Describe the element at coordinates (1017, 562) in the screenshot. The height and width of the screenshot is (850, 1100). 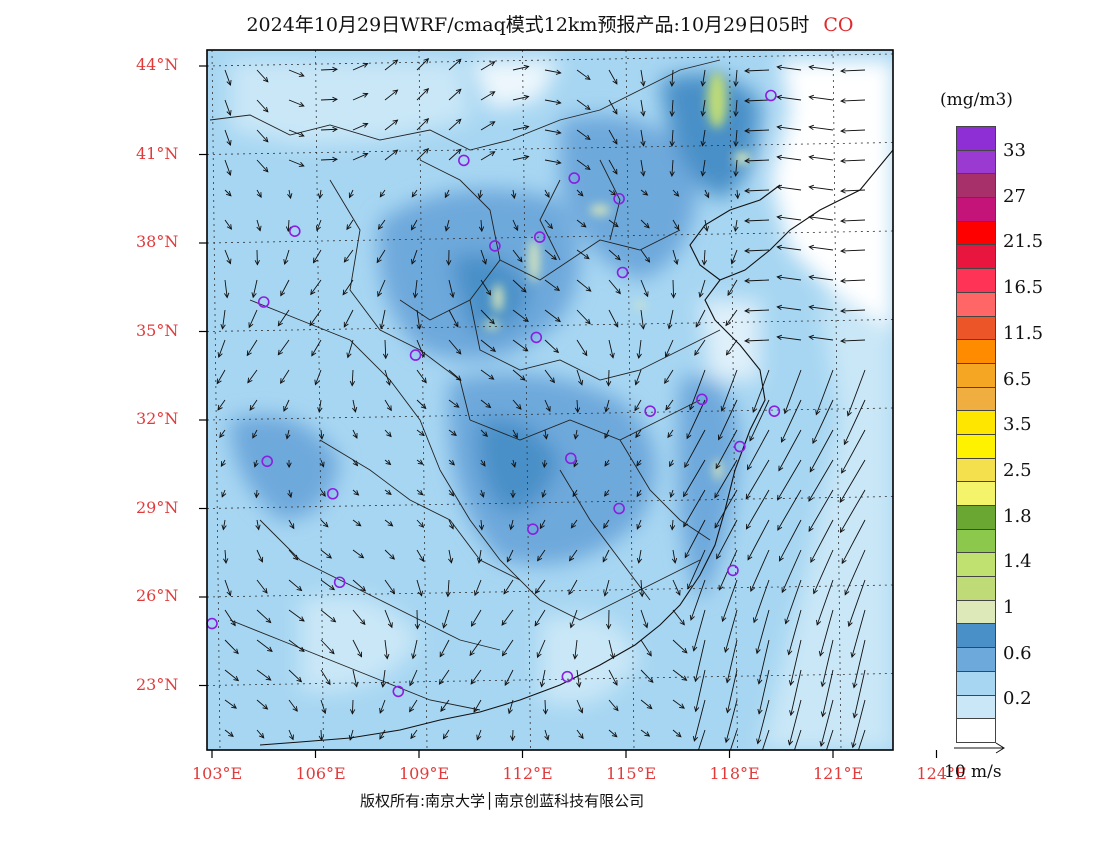
I see `colorbar-label: 1.4` at that location.